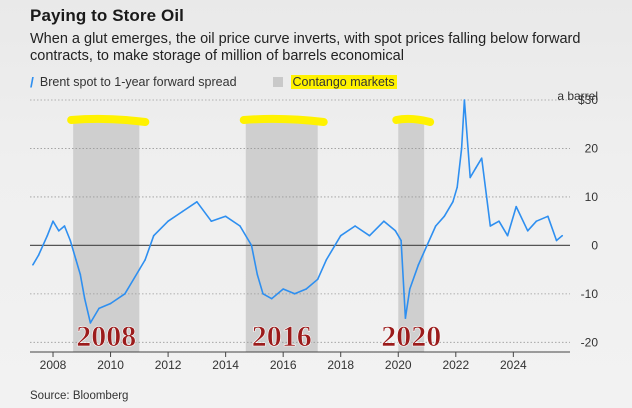 Image resolution: width=632 pixels, height=408 pixels. I want to click on band-annotation-2008: 2008, so click(106, 336).